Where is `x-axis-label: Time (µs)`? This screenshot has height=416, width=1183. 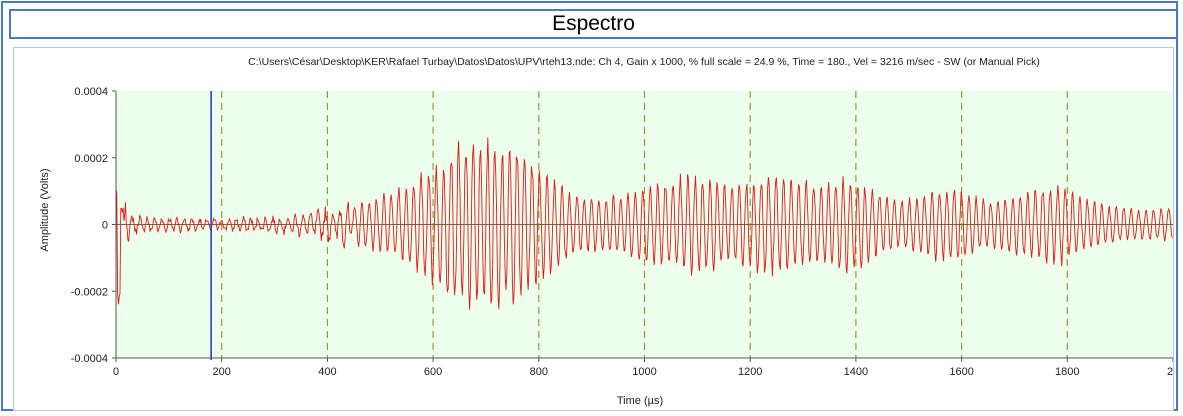 x-axis-label: Time (µs) is located at coordinates (640, 401).